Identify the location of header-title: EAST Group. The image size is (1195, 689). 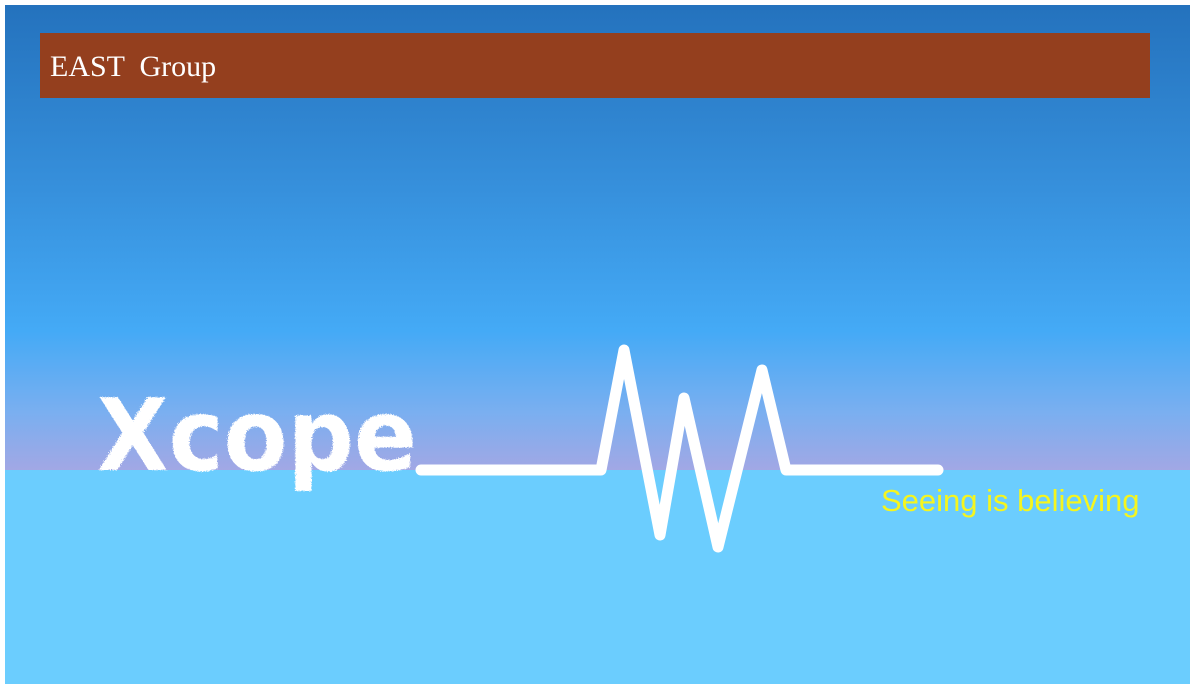
(133, 66).